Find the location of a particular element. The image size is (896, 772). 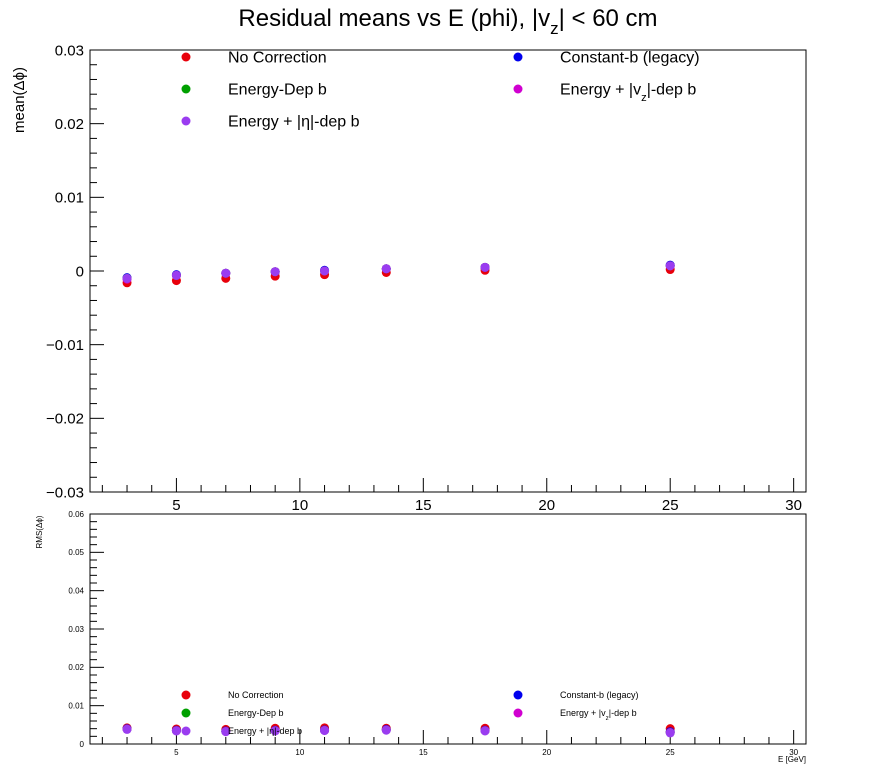

rms-legend-label: Energy + |η|-dep b is located at coordinates (265, 731).